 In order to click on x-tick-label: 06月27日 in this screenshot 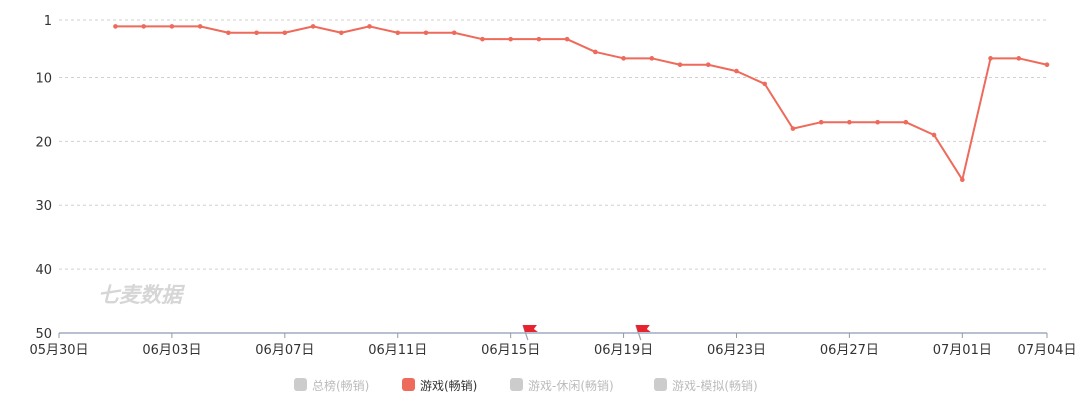, I will do `click(849, 350)`.